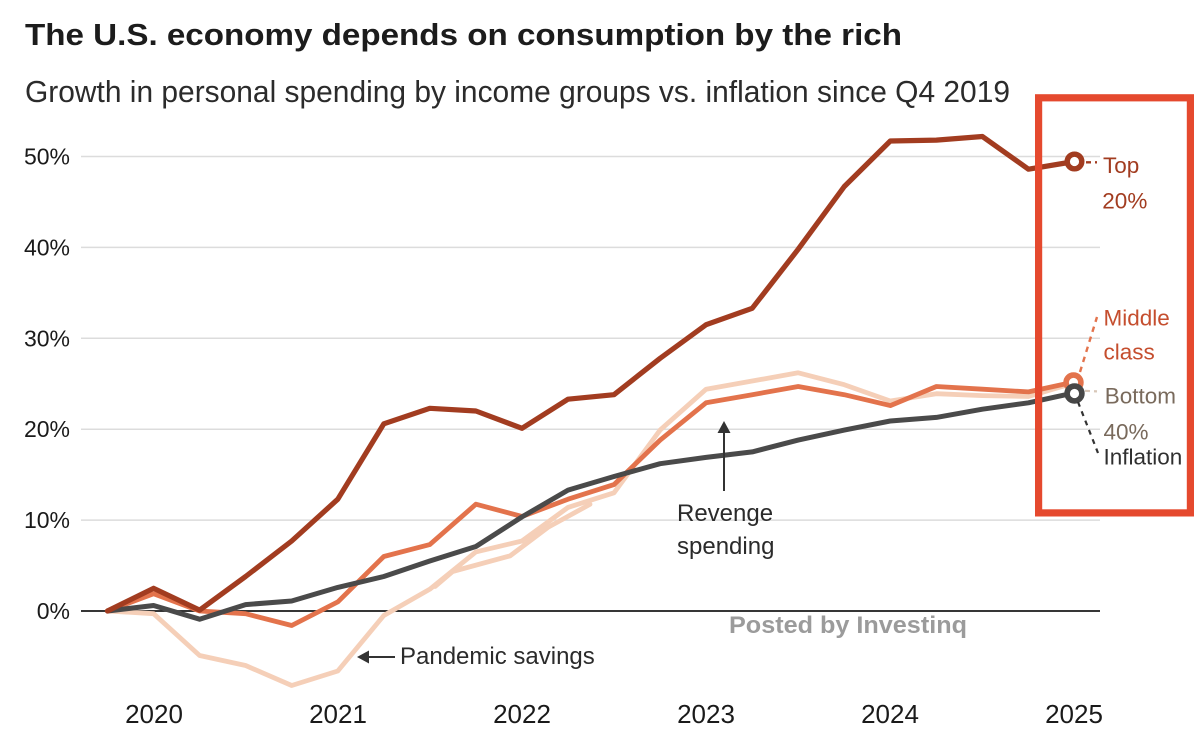 Image resolution: width=1199 pixels, height=744 pixels. Describe the element at coordinates (47, 520) in the screenshot. I see `svg-text: 10%` at that location.